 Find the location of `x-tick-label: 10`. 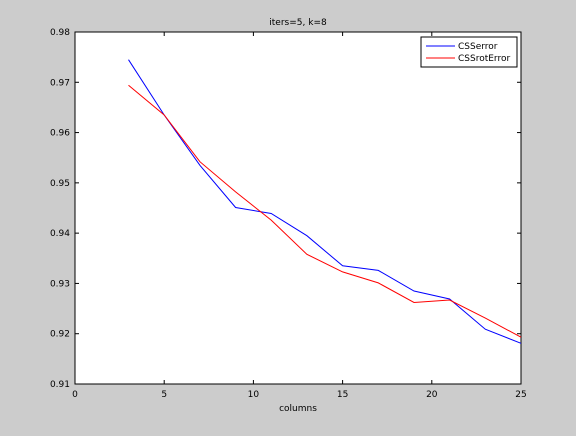

x-tick-label: 10 is located at coordinates (254, 395).